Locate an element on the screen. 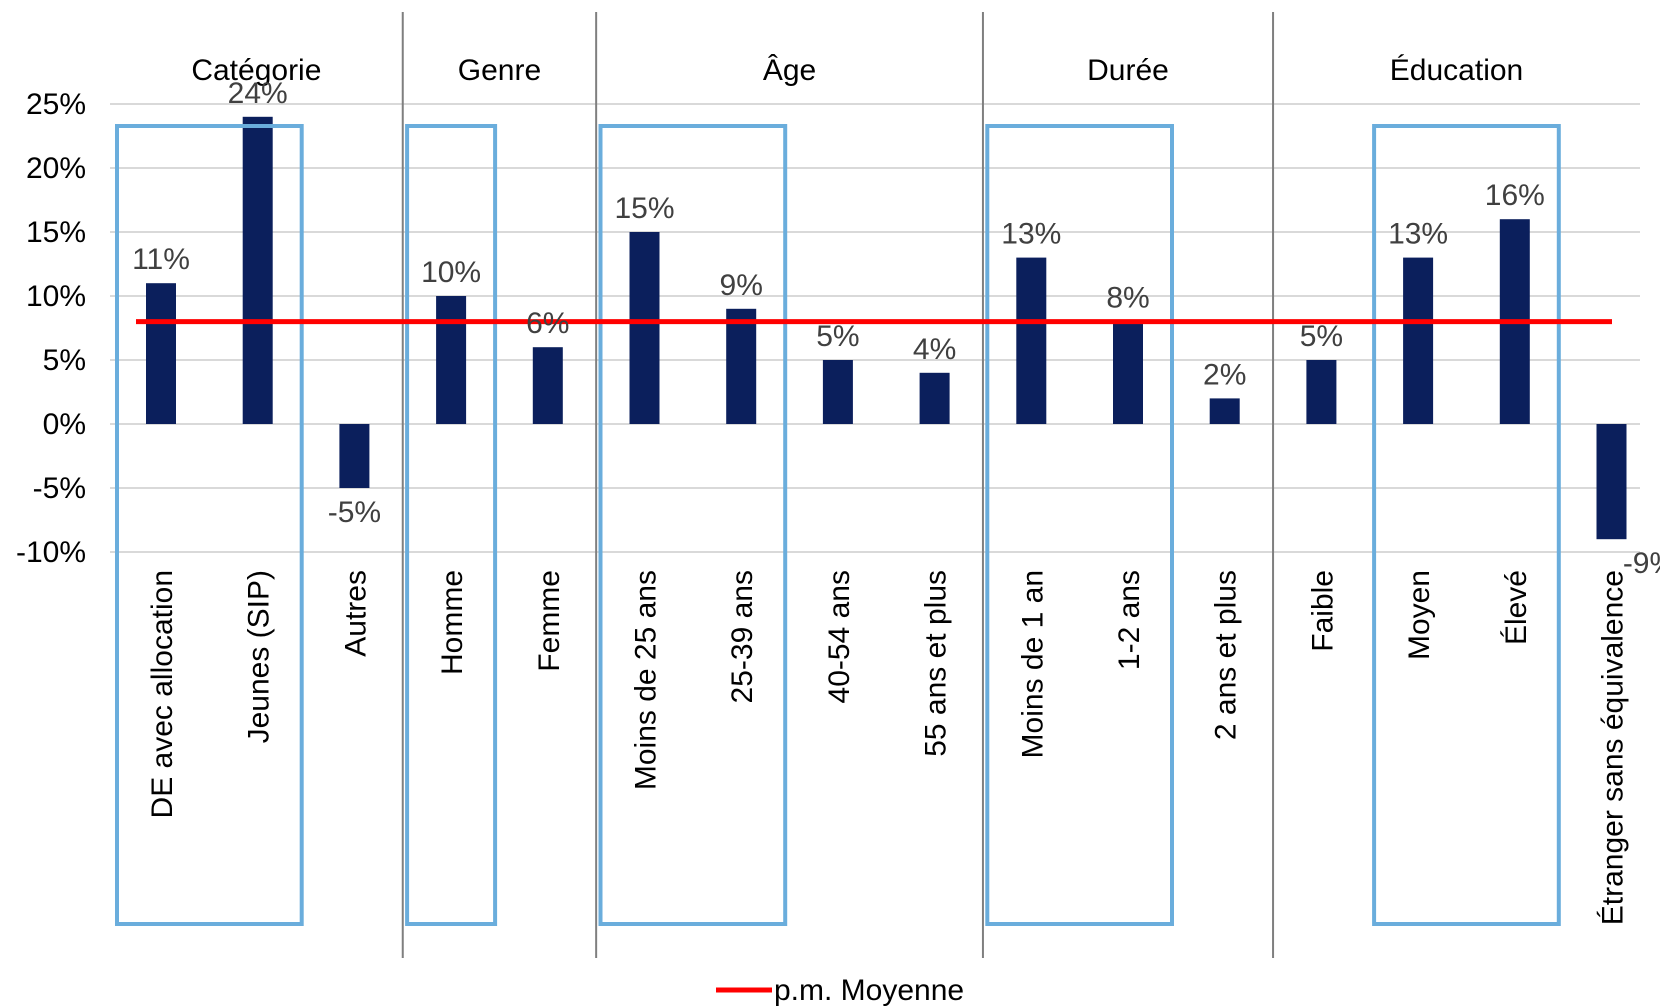 The height and width of the screenshot is (1006, 1660). data-label: 11% is located at coordinates (161, 259).